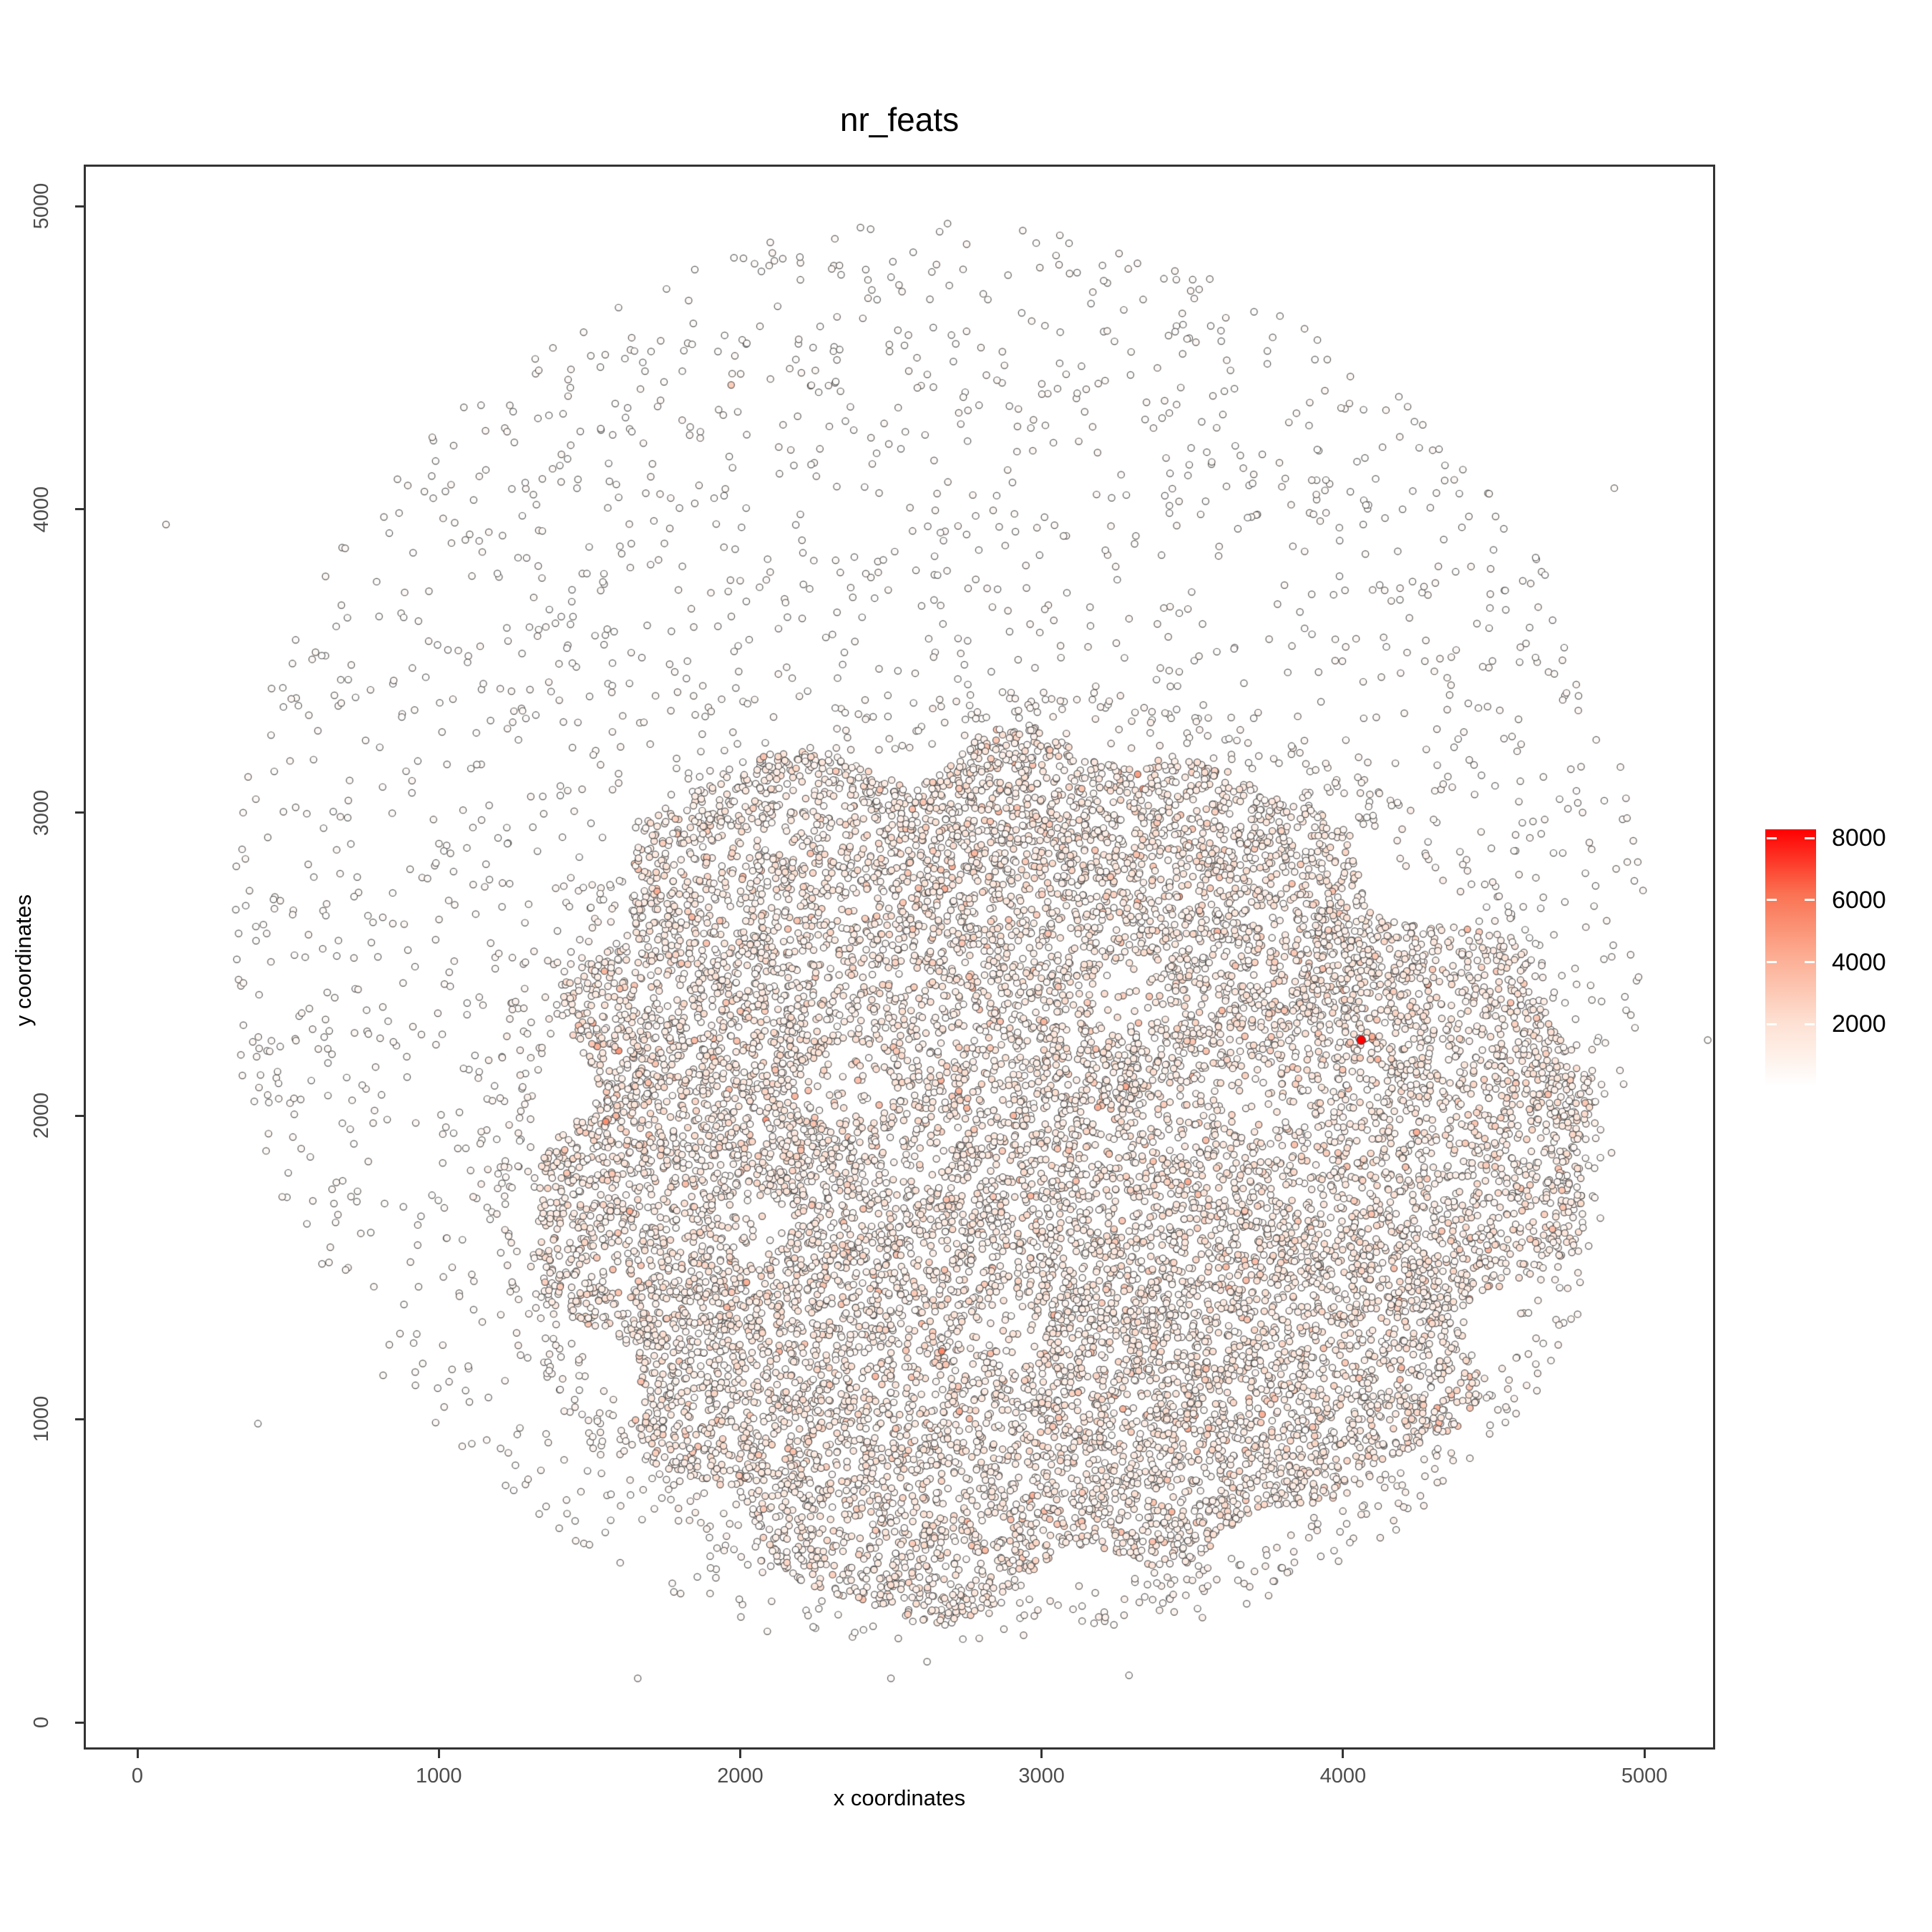 This screenshot has height=1932, width=1932. Describe the element at coordinates (899, 119) in the screenshot. I see `plot-title: nr_feats` at that location.